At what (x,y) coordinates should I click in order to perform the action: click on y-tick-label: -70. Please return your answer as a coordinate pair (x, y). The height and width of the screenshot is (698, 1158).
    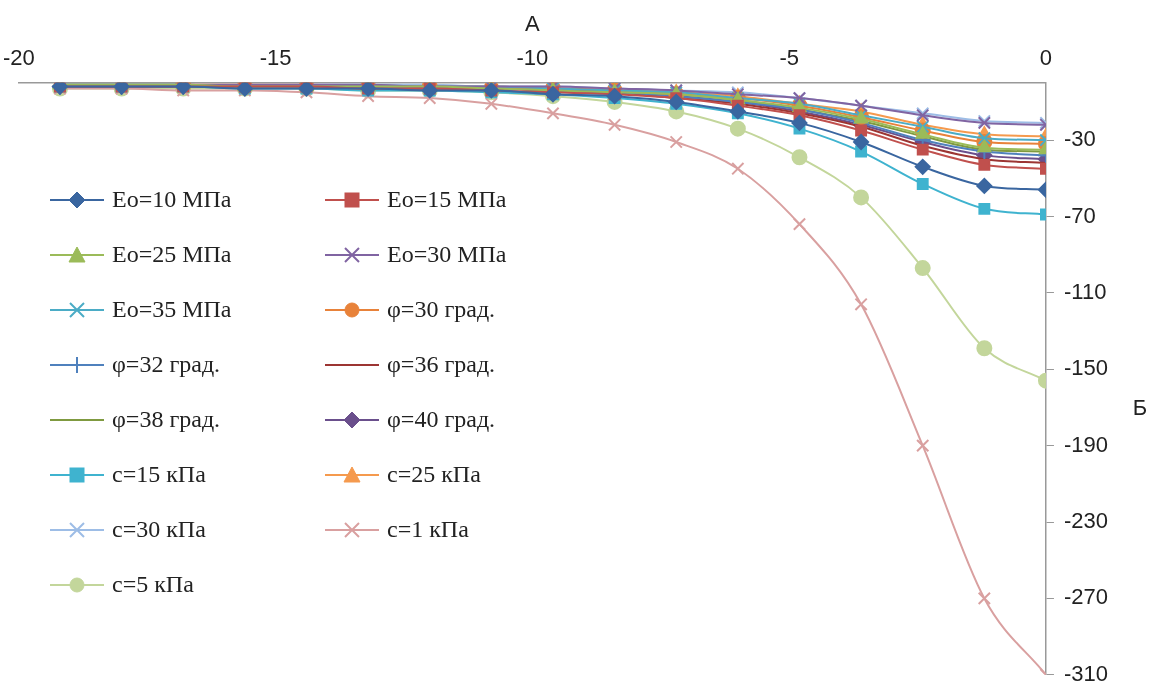
    Looking at the image, I should click on (1079, 215).